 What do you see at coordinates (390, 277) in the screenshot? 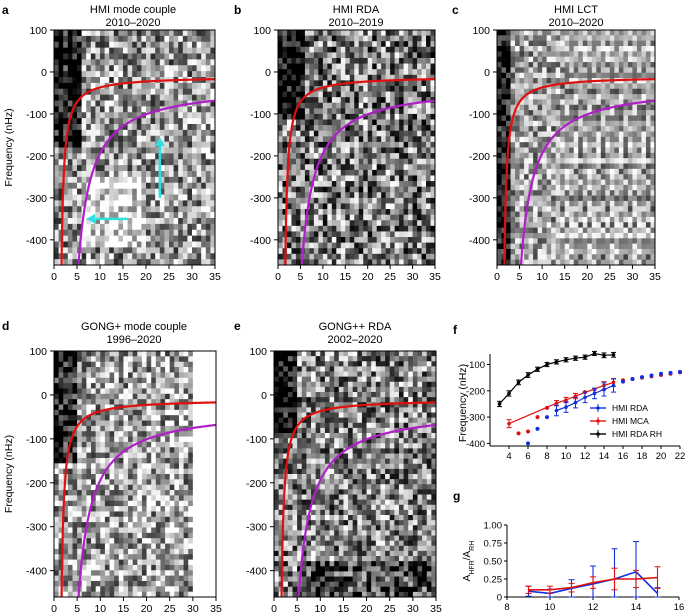
I see `x-tick-label: 25` at bounding box center [390, 277].